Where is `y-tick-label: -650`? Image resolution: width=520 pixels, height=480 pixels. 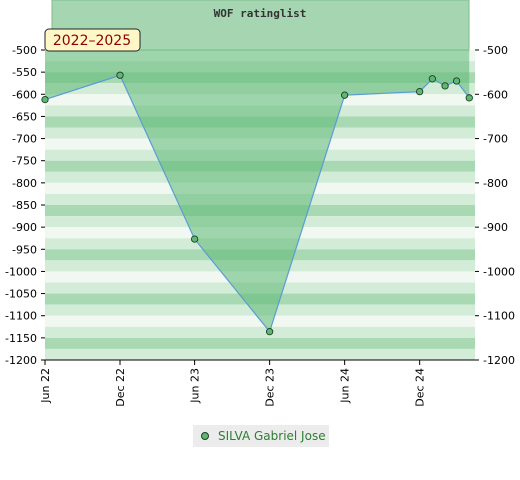
y-tick-label: -650 is located at coordinates (24, 116).